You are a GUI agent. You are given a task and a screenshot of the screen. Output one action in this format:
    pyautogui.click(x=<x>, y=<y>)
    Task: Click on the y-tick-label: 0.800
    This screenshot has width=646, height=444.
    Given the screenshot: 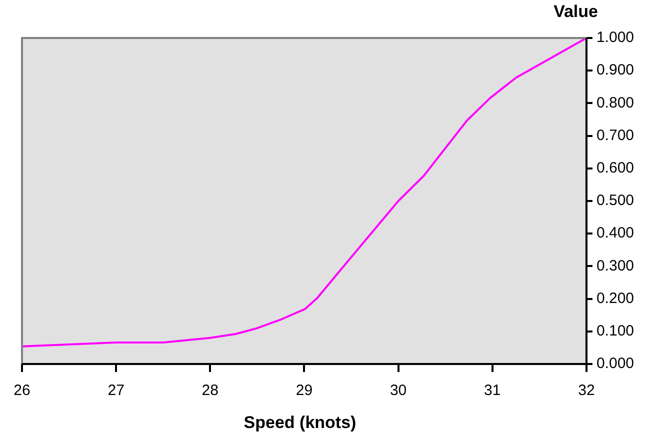 What is the action you would take?
    pyautogui.click(x=615, y=103)
    